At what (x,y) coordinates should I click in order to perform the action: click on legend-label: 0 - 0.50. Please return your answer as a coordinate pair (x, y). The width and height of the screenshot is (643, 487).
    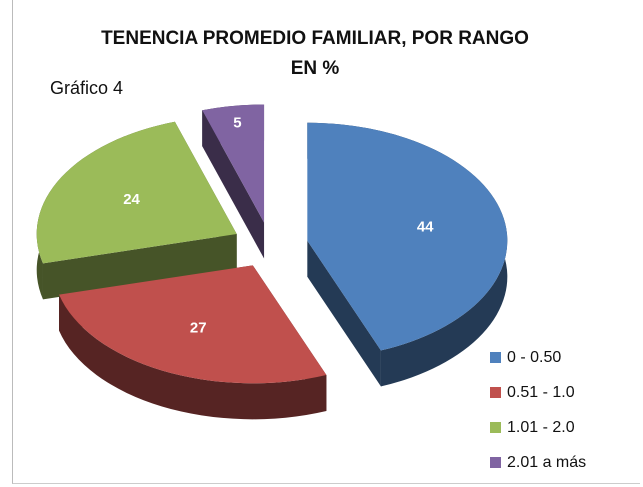
    Looking at the image, I should click on (534, 357).